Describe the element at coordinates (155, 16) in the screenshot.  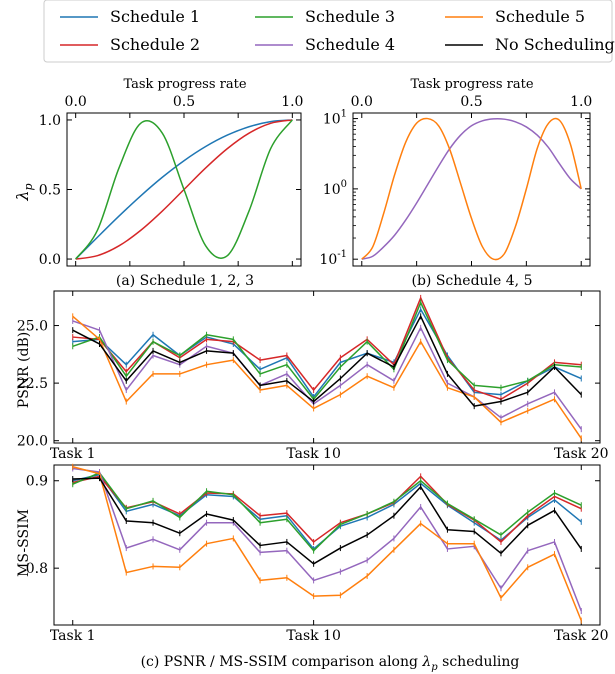
I see `legend-label: Schedule 1` at that location.